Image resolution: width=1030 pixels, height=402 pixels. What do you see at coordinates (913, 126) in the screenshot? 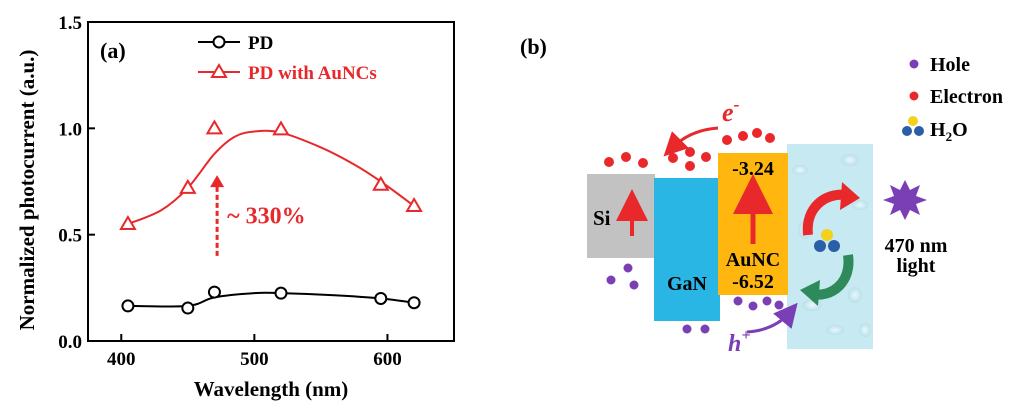
I see `water-molecule-icon` at bounding box center [913, 126].